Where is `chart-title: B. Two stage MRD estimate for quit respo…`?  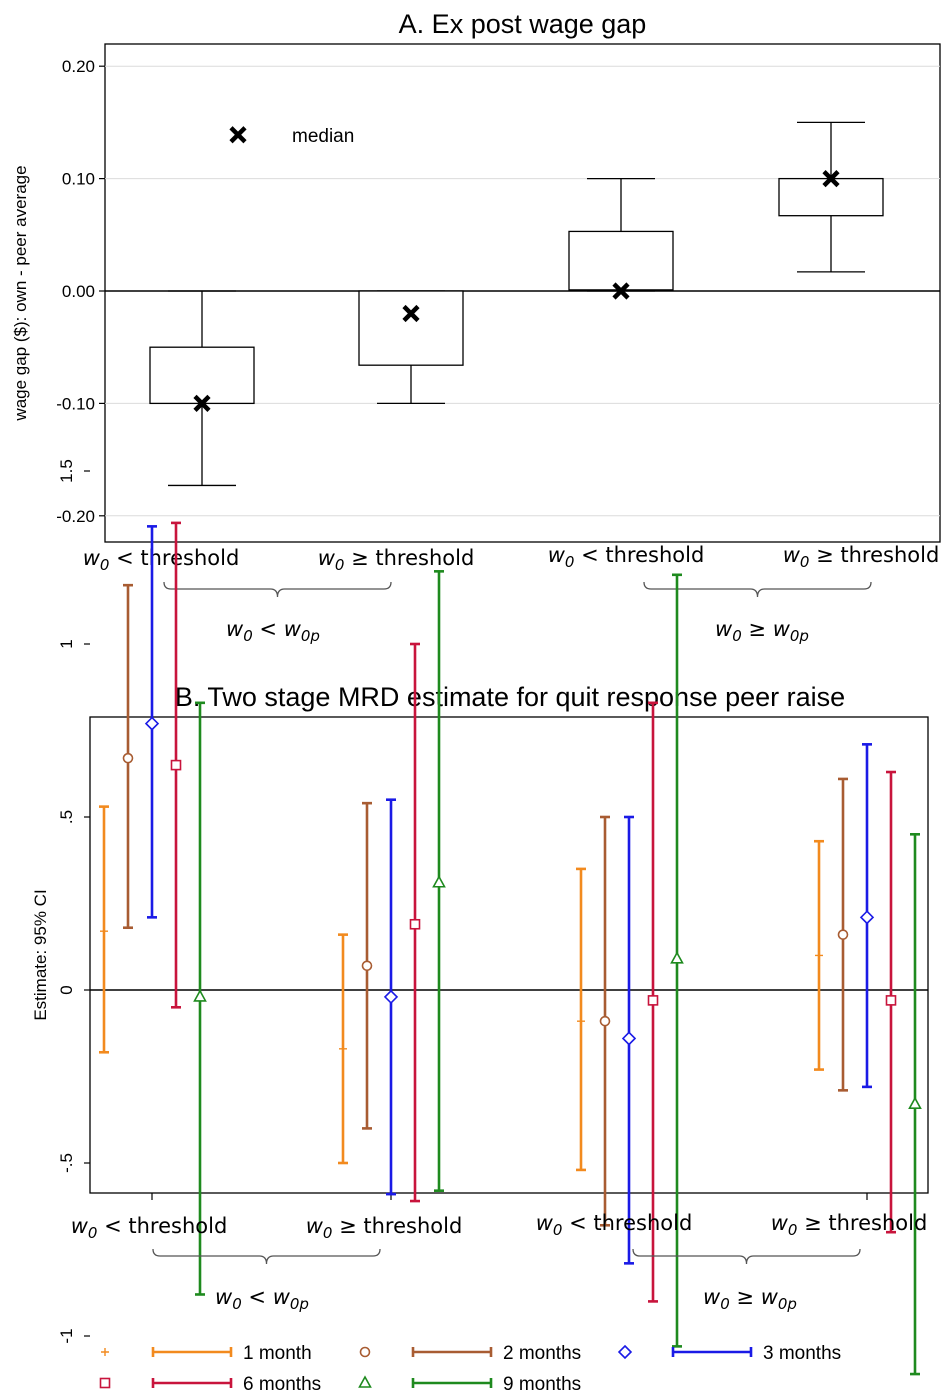 chart-title: B. Two stage MRD estimate for quit respo… is located at coordinates (510, 697).